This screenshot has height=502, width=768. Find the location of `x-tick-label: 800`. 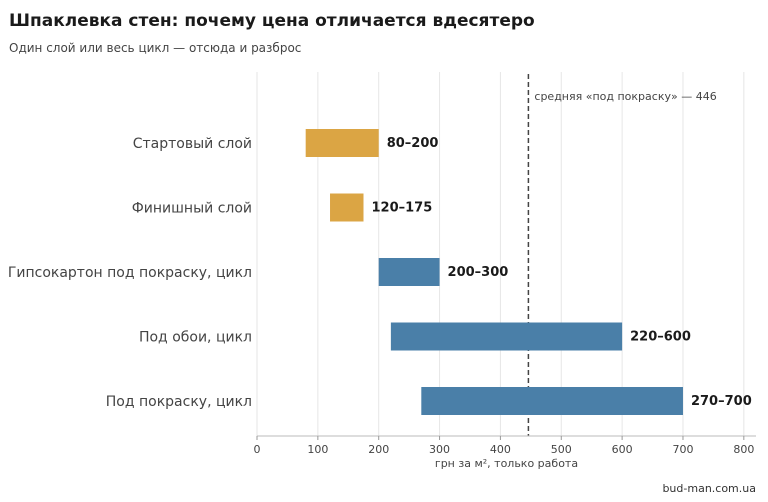

x-tick-label: 800 is located at coordinates (743, 449).